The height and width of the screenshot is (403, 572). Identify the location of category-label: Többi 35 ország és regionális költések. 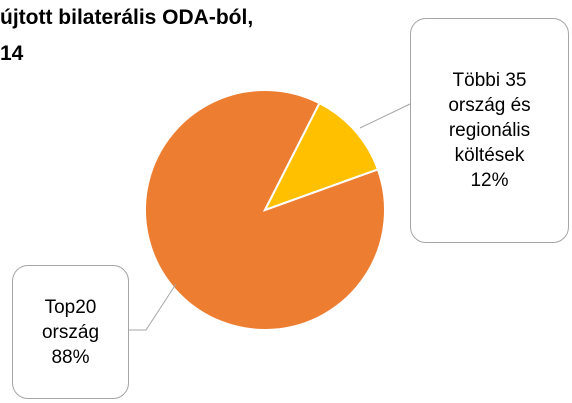
(489, 118).